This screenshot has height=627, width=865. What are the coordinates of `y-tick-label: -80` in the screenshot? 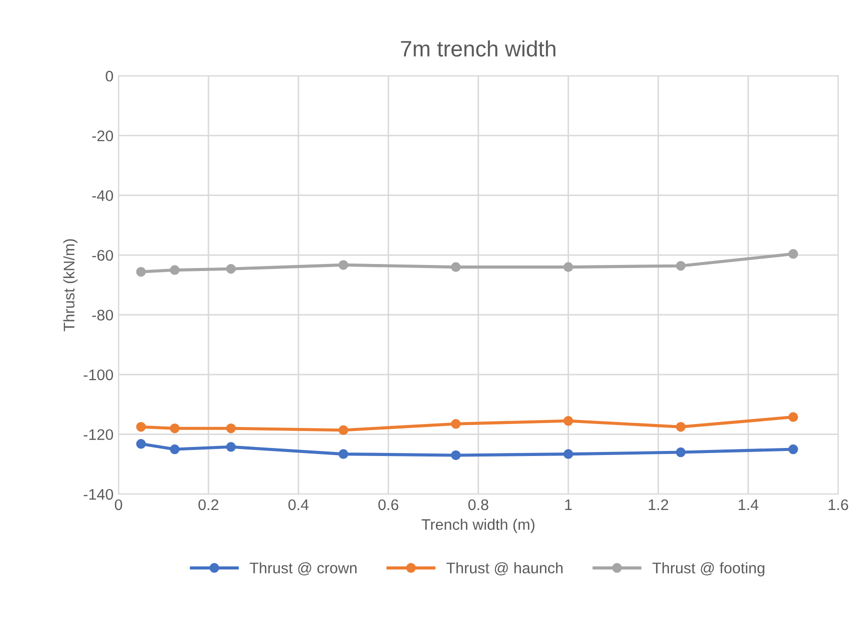 It's located at (103, 315).